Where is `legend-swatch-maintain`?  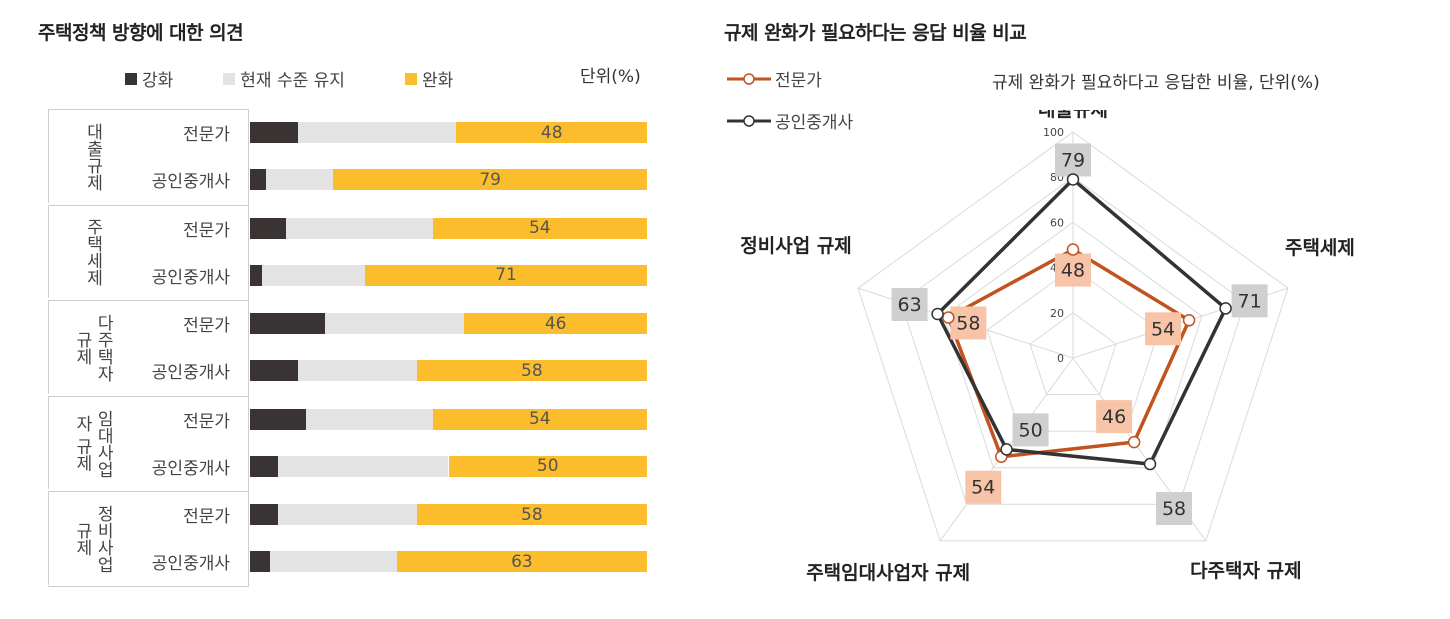 legend-swatch-maintain is located at coordinates (229, 78).